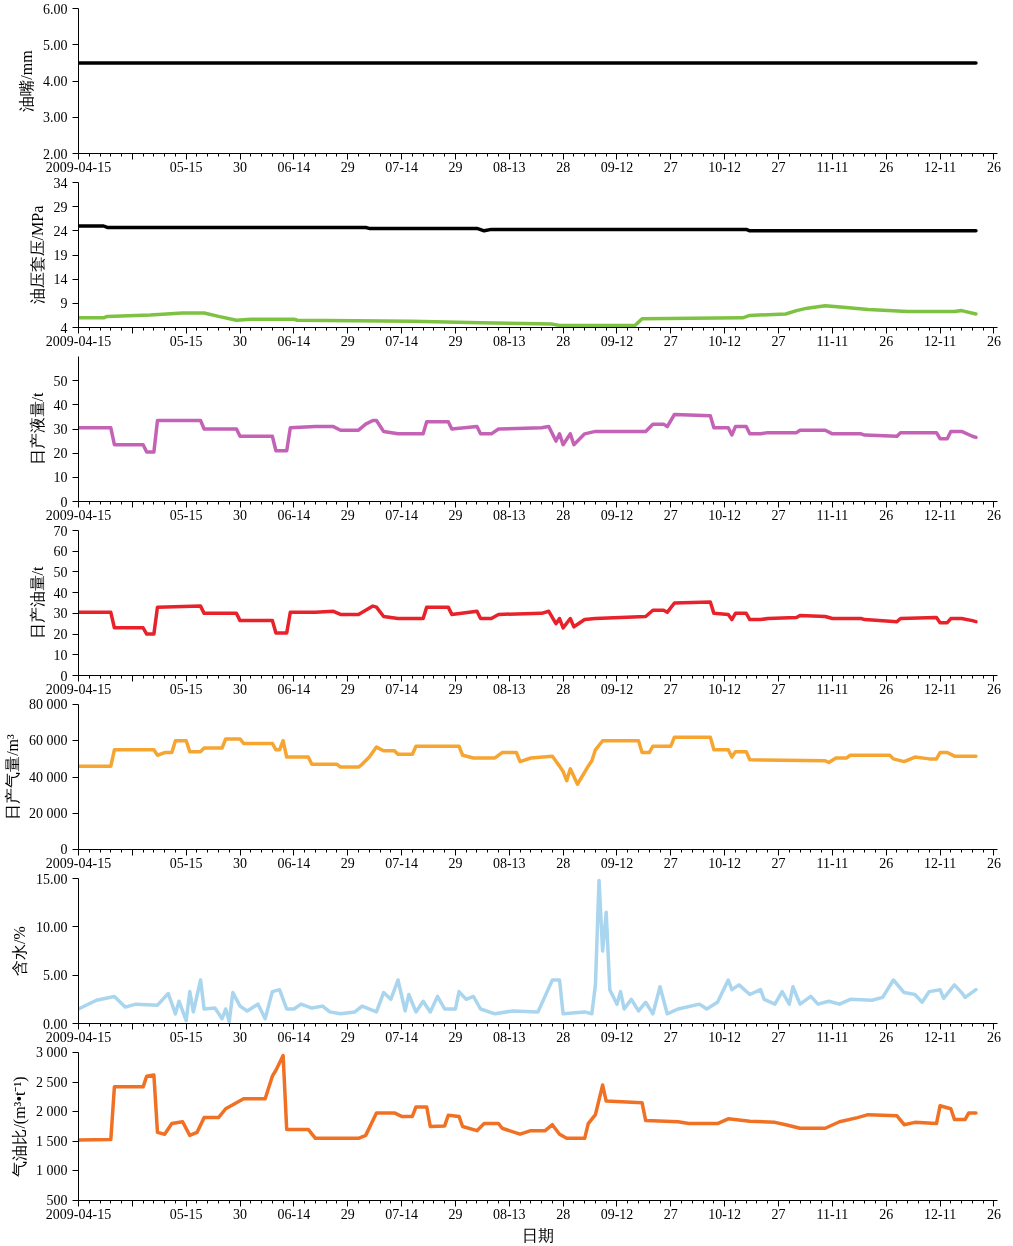  Describe the element at coordinates (60, 207) in the screenshot. I see `y-tick-label: 29` at that location.